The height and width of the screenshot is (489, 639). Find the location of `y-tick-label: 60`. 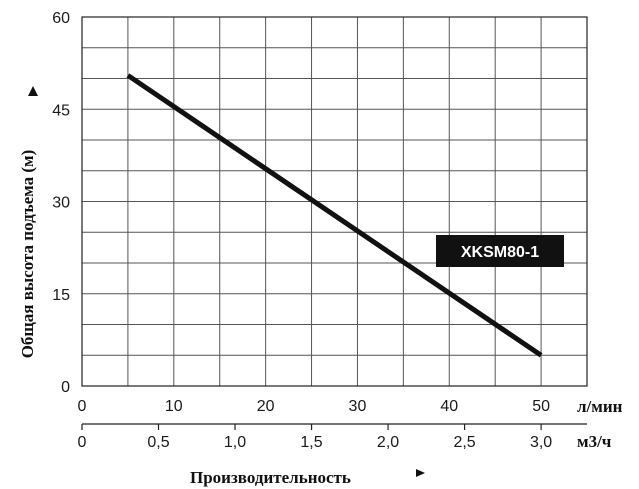

y-tick-label: 60 is located at coordinates (61, 18).